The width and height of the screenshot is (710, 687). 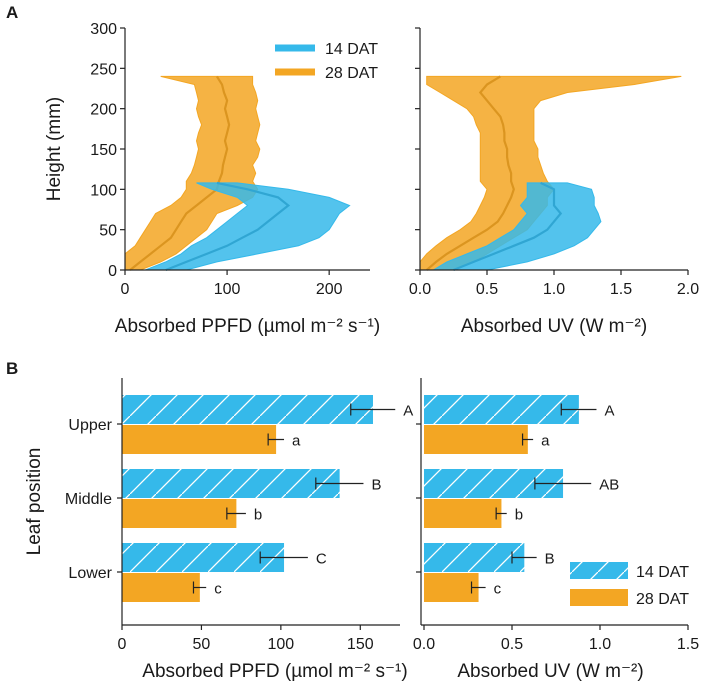 What do you see at coordinates (599, 570) in the screenshot?
I see `legend-swatch-14-dat` at bounding box center [599, 570].